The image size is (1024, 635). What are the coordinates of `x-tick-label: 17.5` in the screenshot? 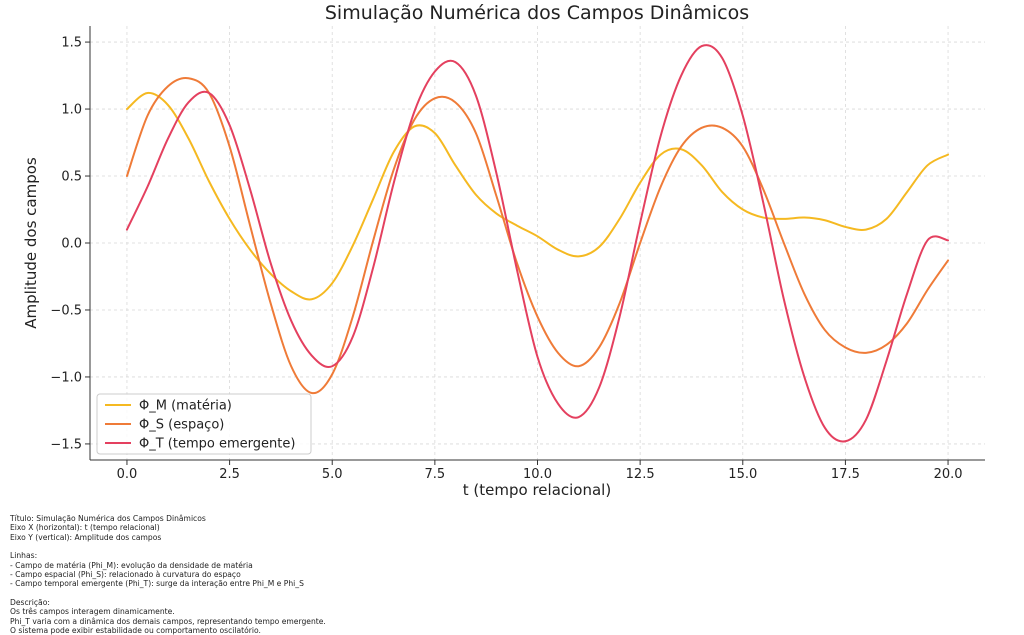 It's located at (845, 474).